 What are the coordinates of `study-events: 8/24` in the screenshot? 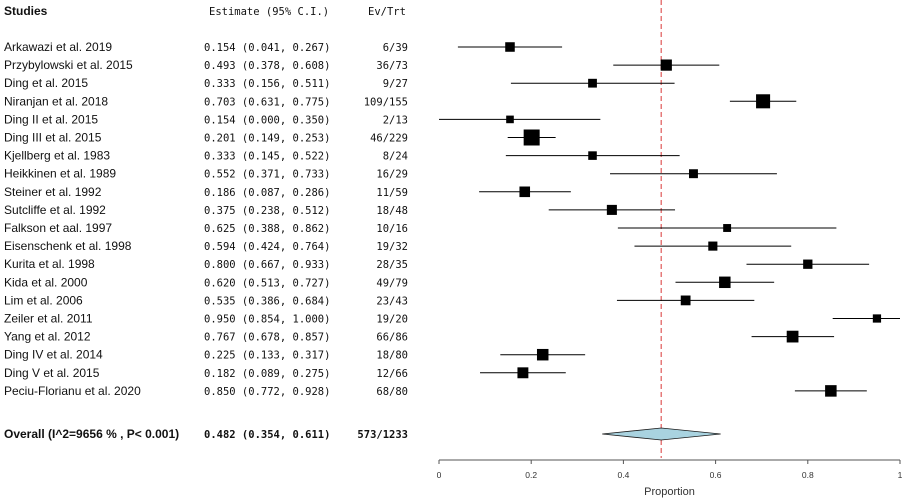 It's located at (395, 157).